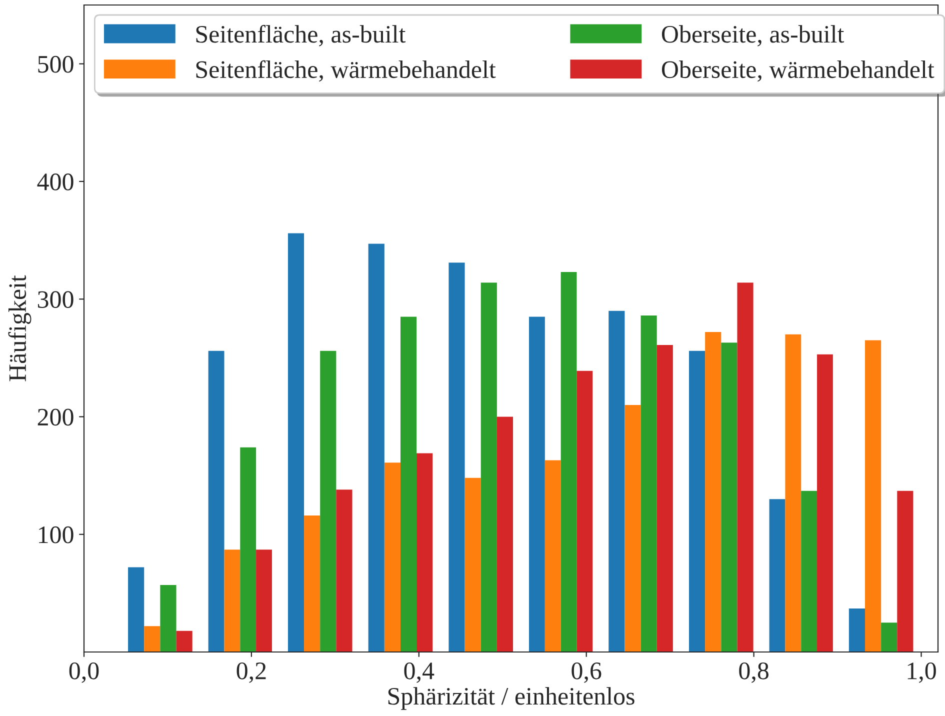 This screenshot has height=716, width=945. What do you see at coordinates (587, 672) in the screenshot?
I see `x-tick-label: 0,6` at bounding box center [587, 672].